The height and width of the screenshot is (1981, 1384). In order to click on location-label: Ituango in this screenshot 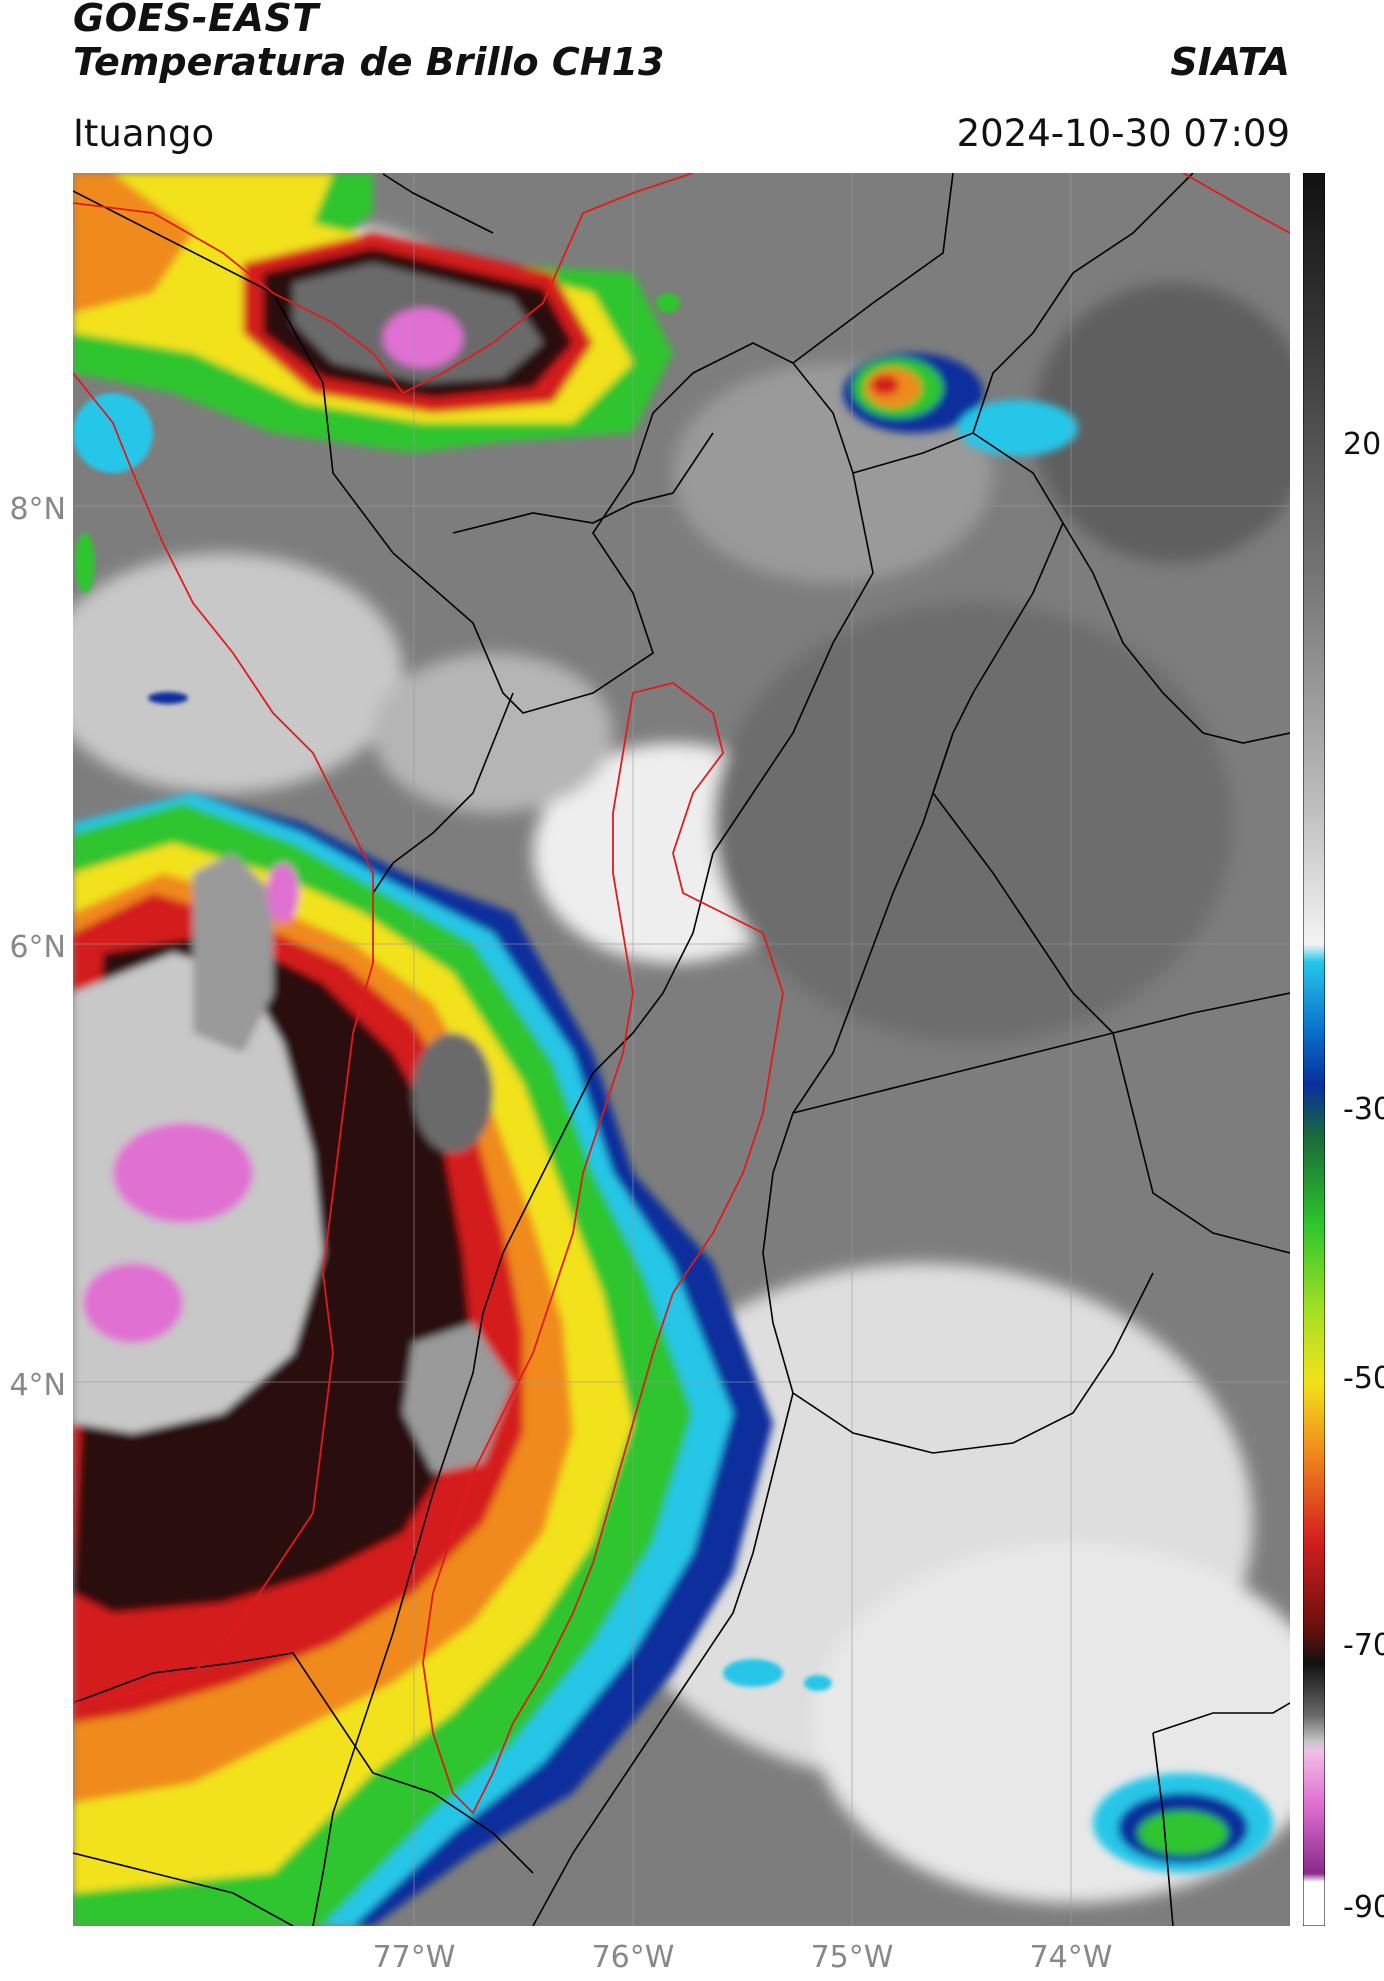, I will do `click(144, 133)`.